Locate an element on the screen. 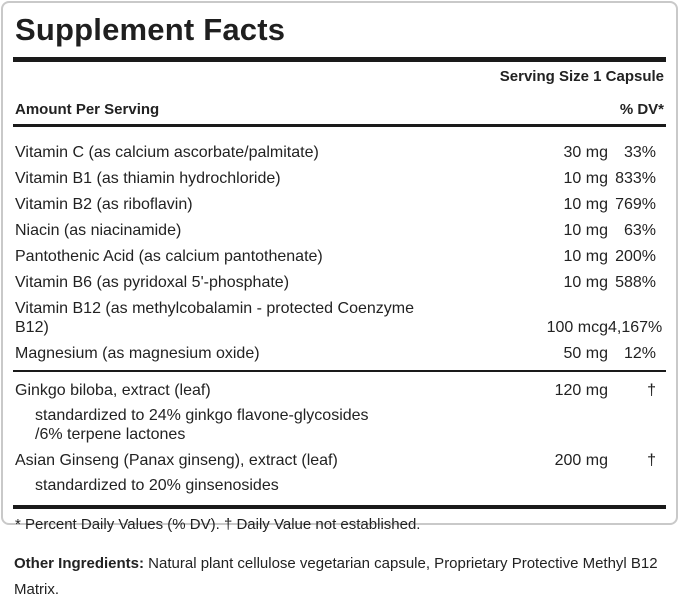 The height and width of the screenshot is (603, 679). ingredient-dv: 12% is located at coordinates (639, 353).